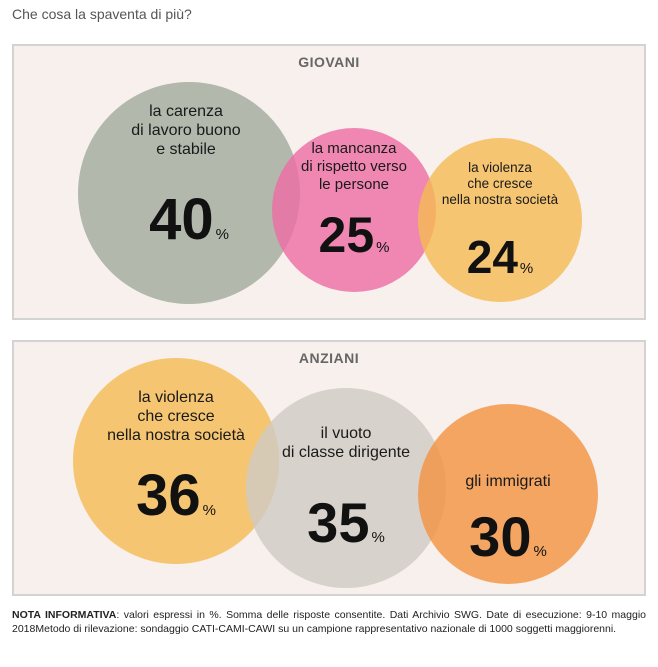 The image size is (658, 667). What do you see at coordinates (346, 235) in the screenshot?
I see `value-number: 25` at bounding box center [346, 235].